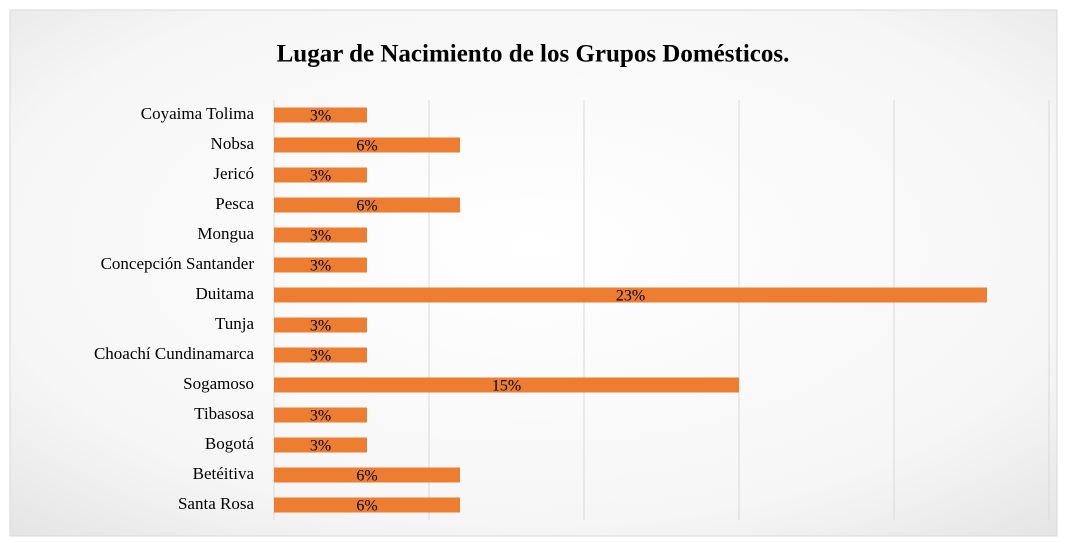  What do you see at coordinates (174, 353) in the screenshot?
I see `y-tick-label: Choachí Cundinamarca` at bounding box center [174, 353].